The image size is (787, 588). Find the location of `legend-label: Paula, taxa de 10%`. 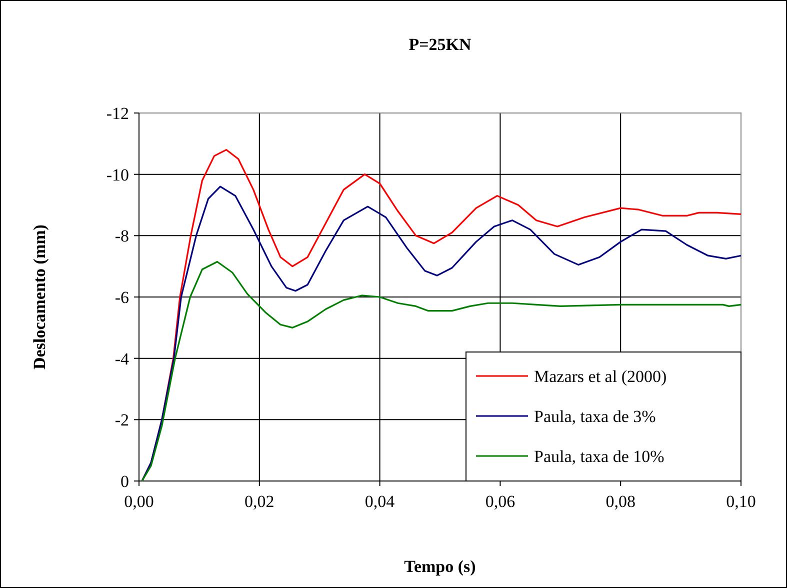

legend-label: Paula, taxa de 10% is located at coordinates (599, 456).